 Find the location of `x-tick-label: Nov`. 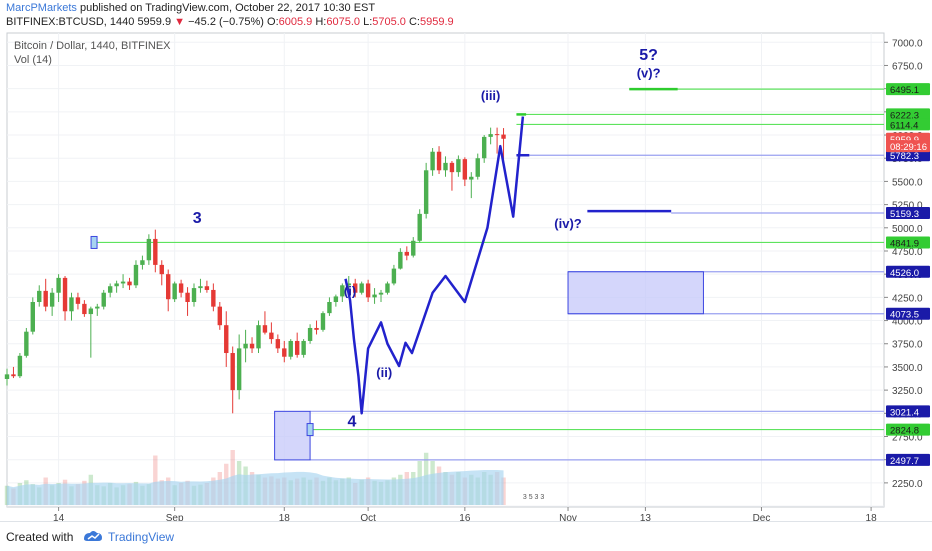

x-tick-label: Nov is located at coordinates (568, 517).